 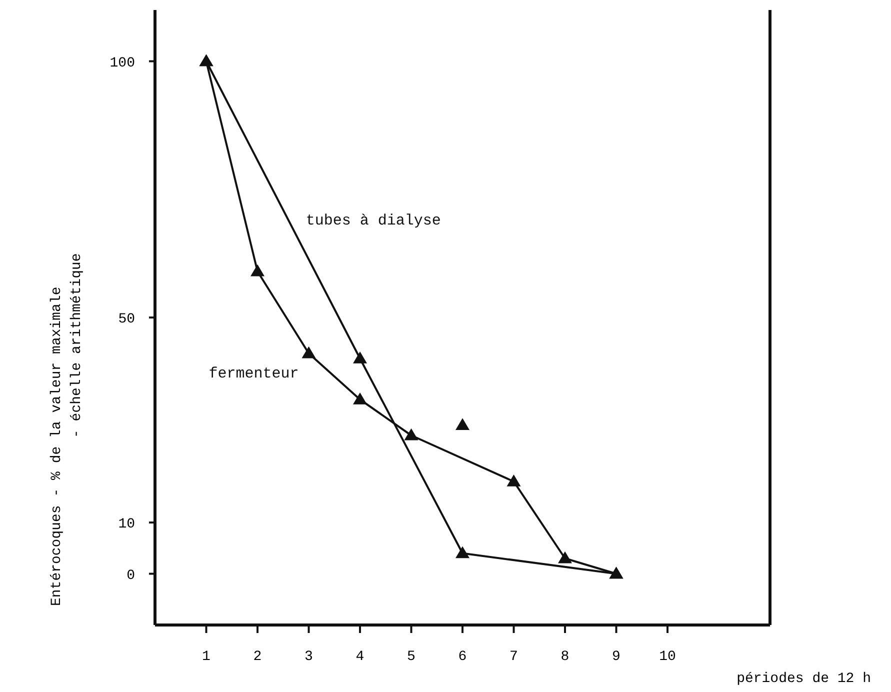 I want to click on x-tick-label: 1, so click(x=206, y=657).